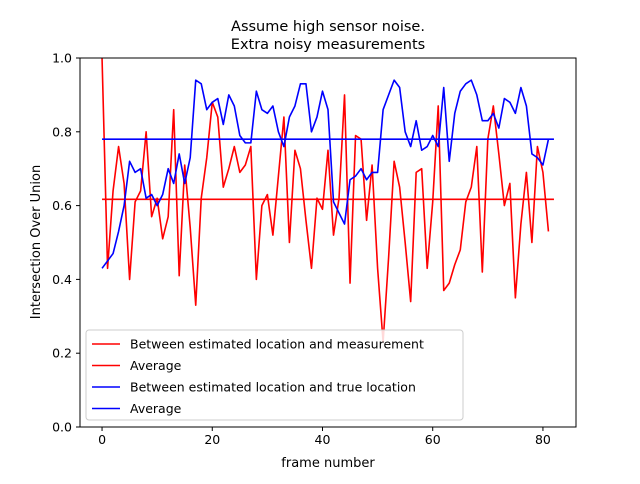  I want to click on x-tick-label: 80, so click(543, 439).